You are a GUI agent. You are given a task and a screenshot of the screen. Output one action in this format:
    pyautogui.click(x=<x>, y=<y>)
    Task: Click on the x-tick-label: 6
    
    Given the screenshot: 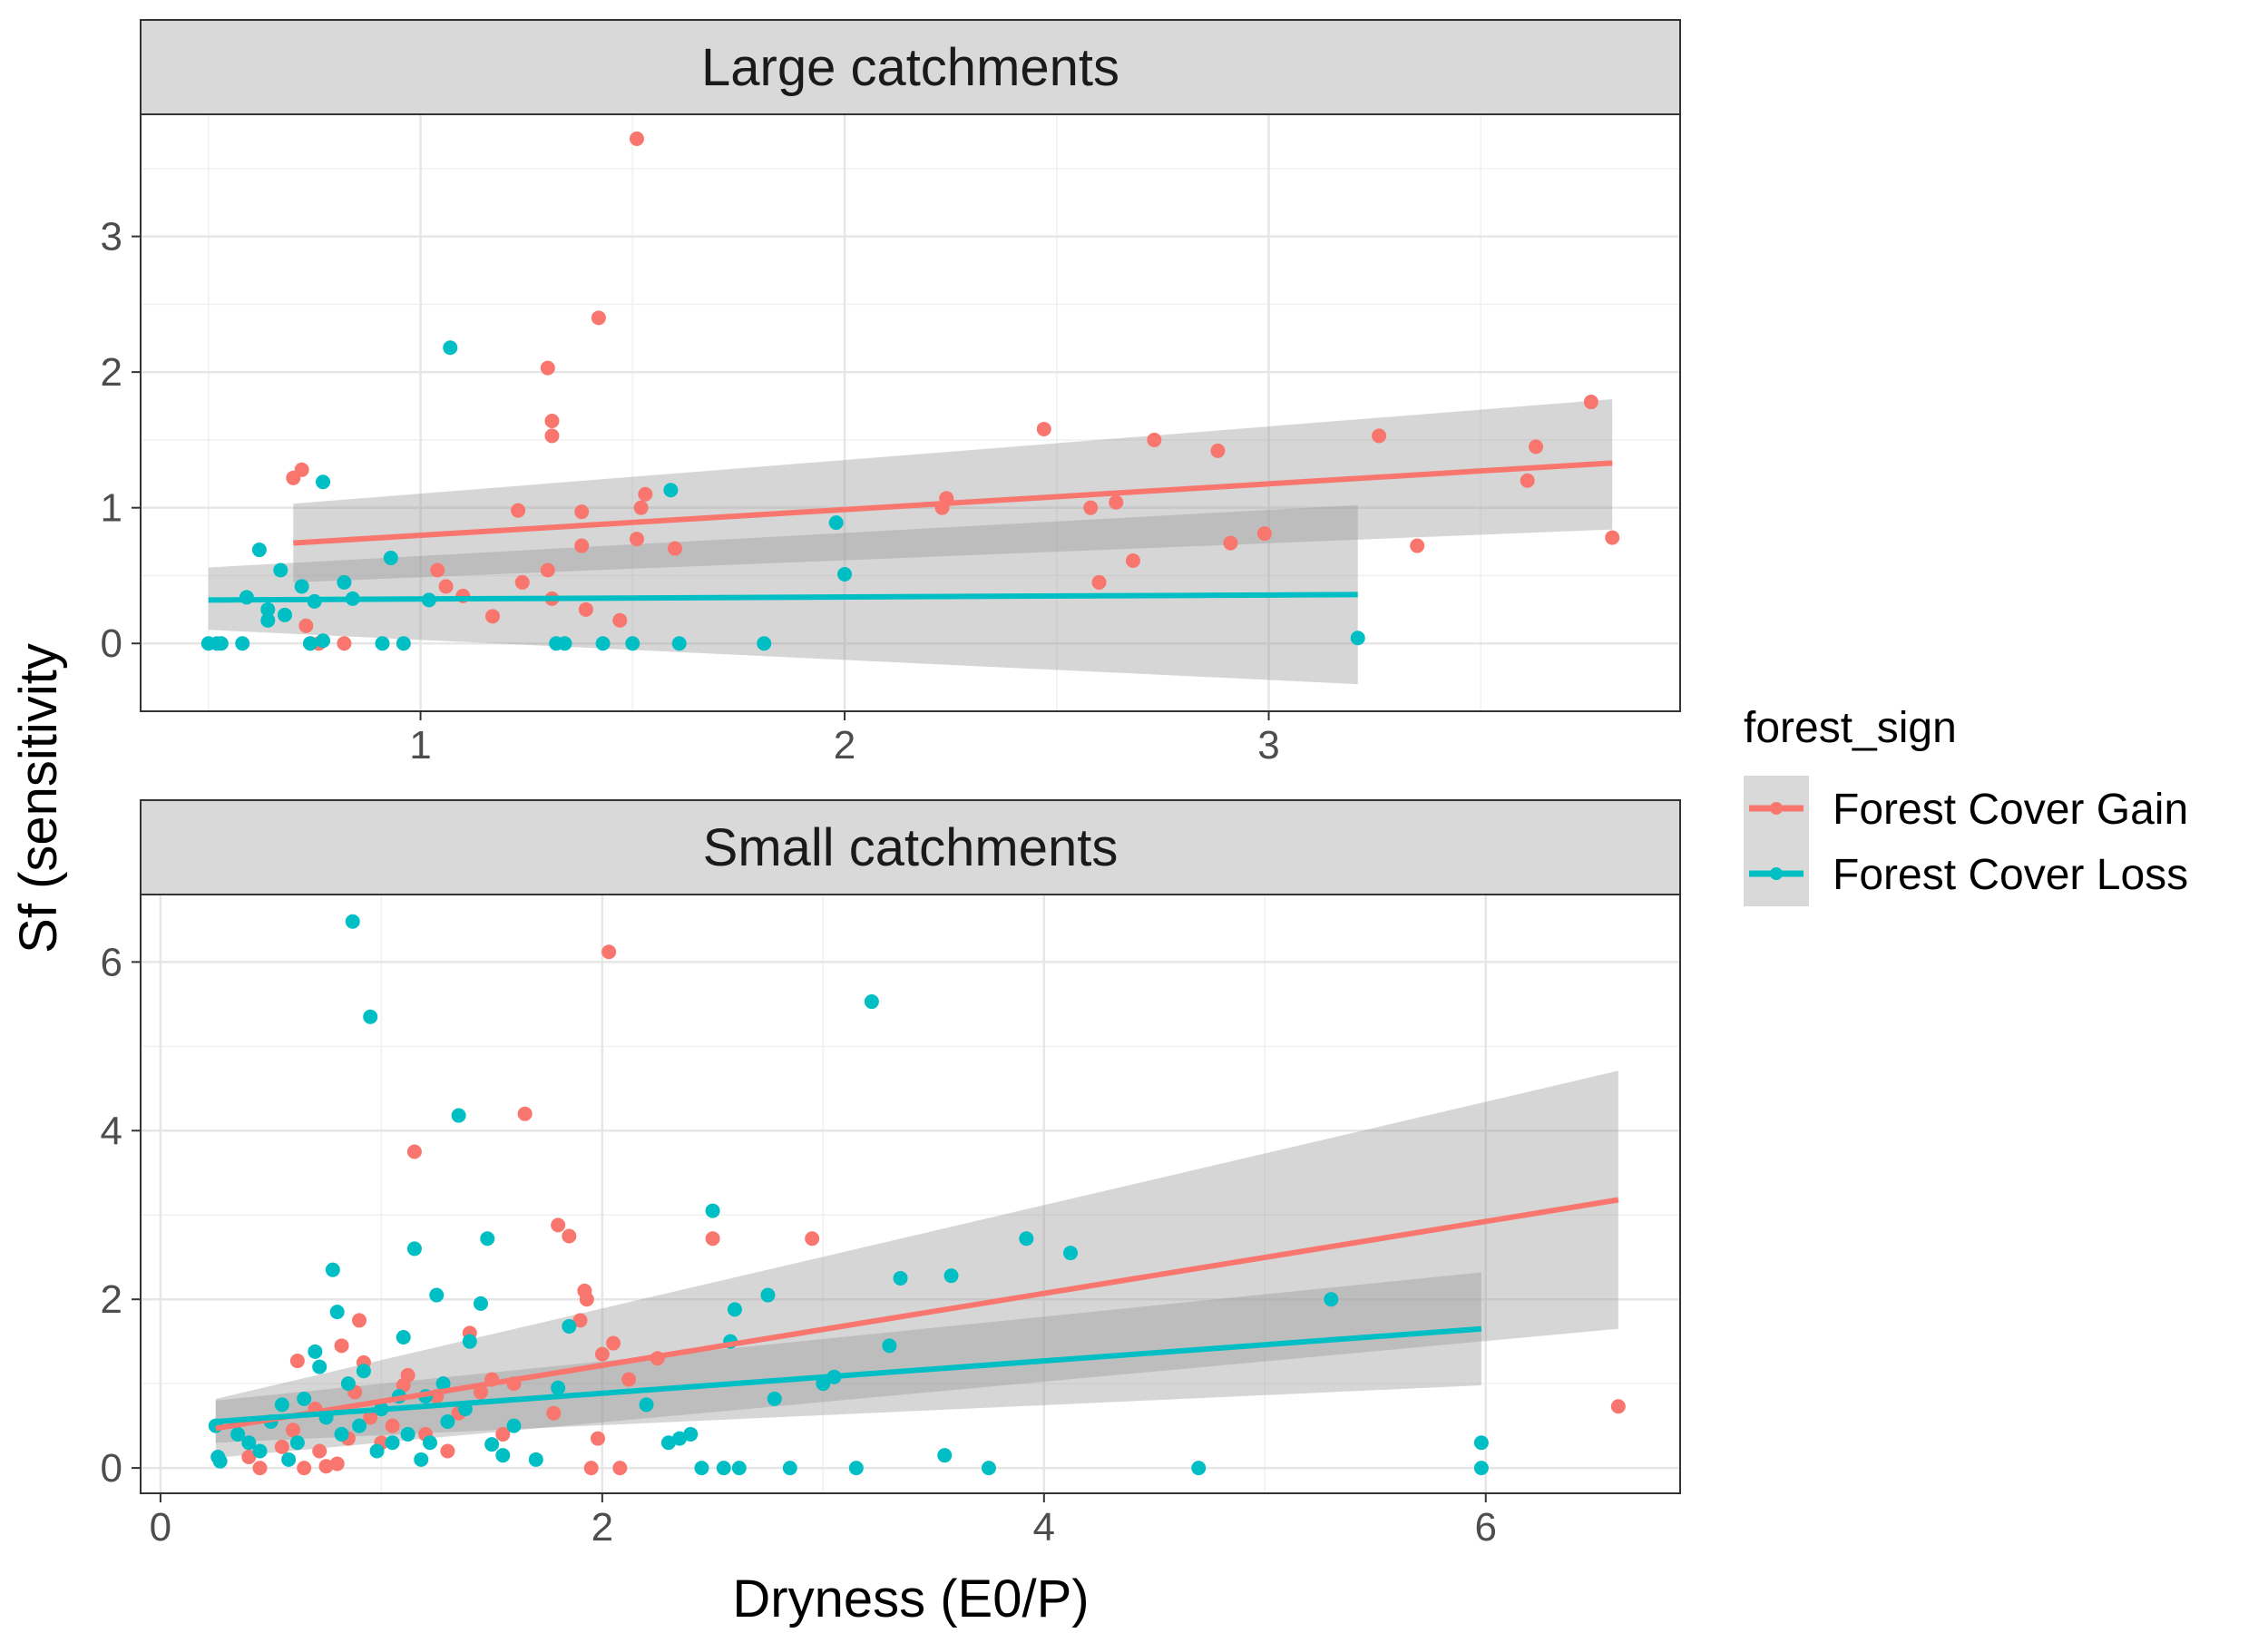 What is the action you would take?
    pyautogui.click(x=1486, y=1527)
    